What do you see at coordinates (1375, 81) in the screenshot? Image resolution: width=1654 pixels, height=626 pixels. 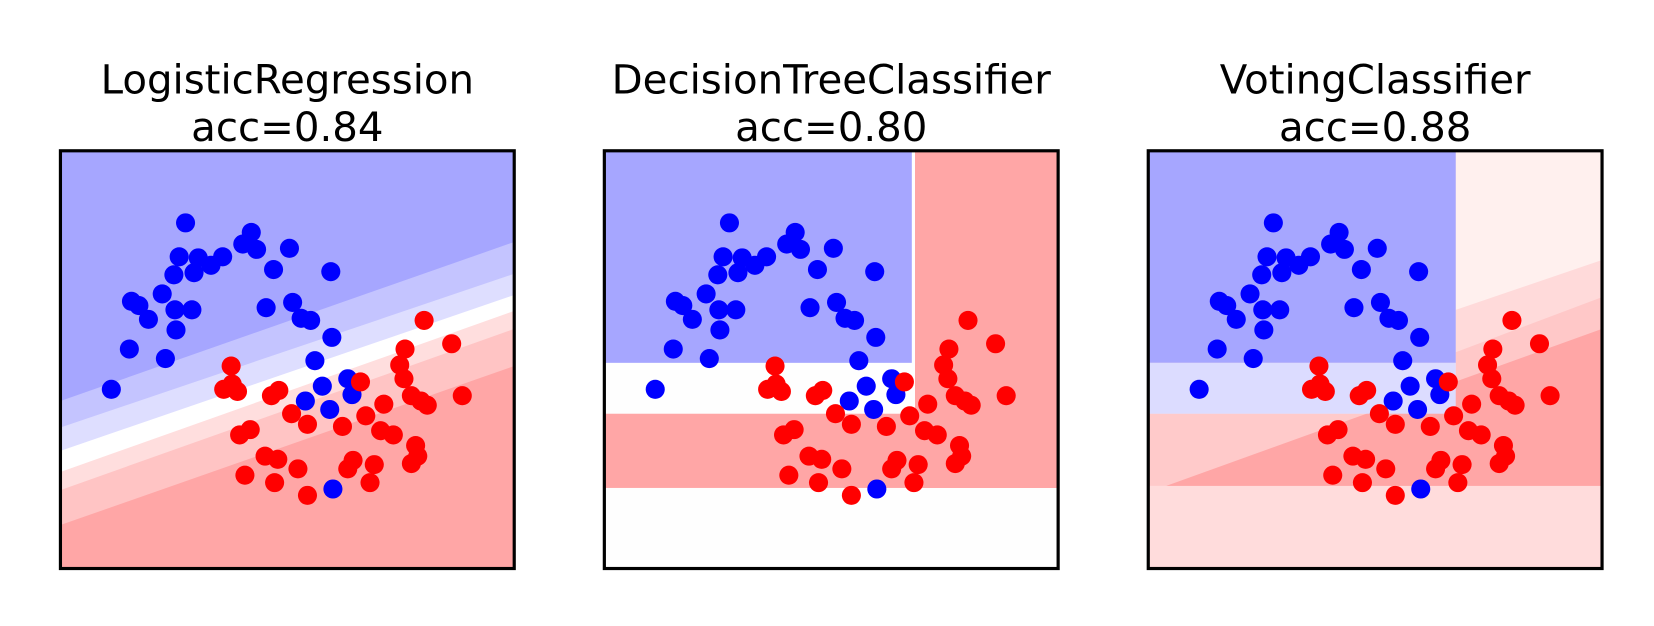 I see `chart-title: VotingClassifier` at bounding box center [1375, 81].